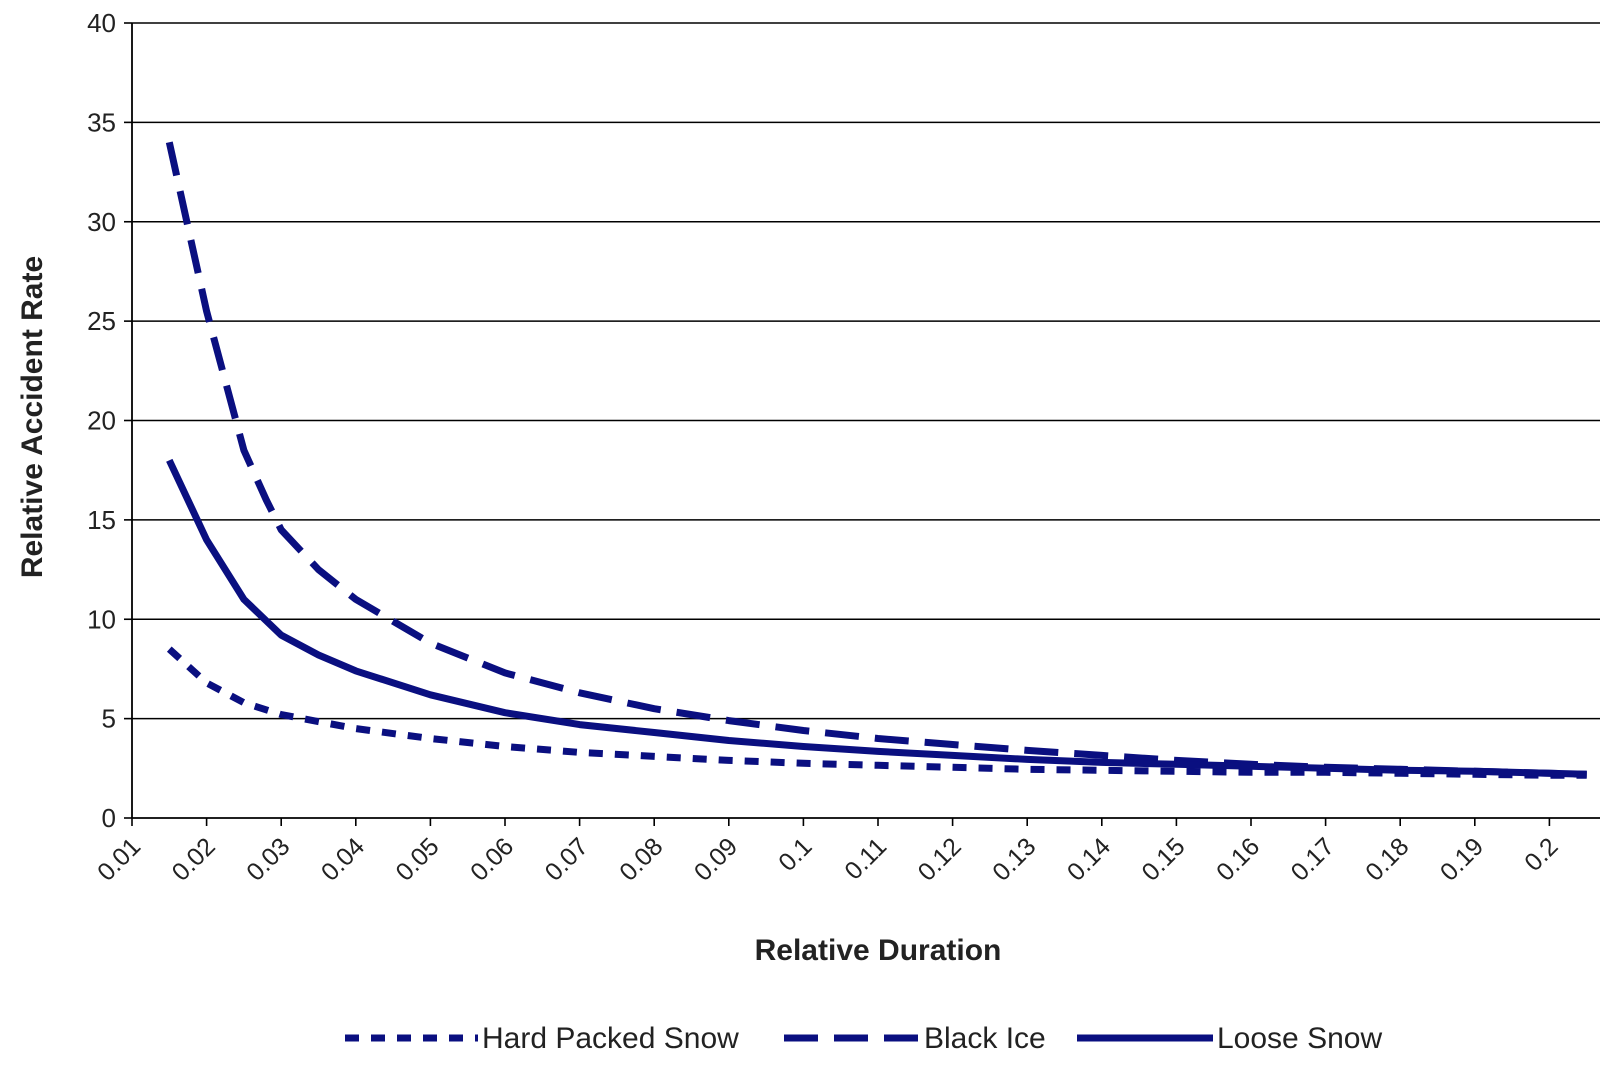 The image size is (1600, 1065). Describe the element at coordinates (417, 859) in the screenshot. I see `x-tick-label: 0.05` at that location.